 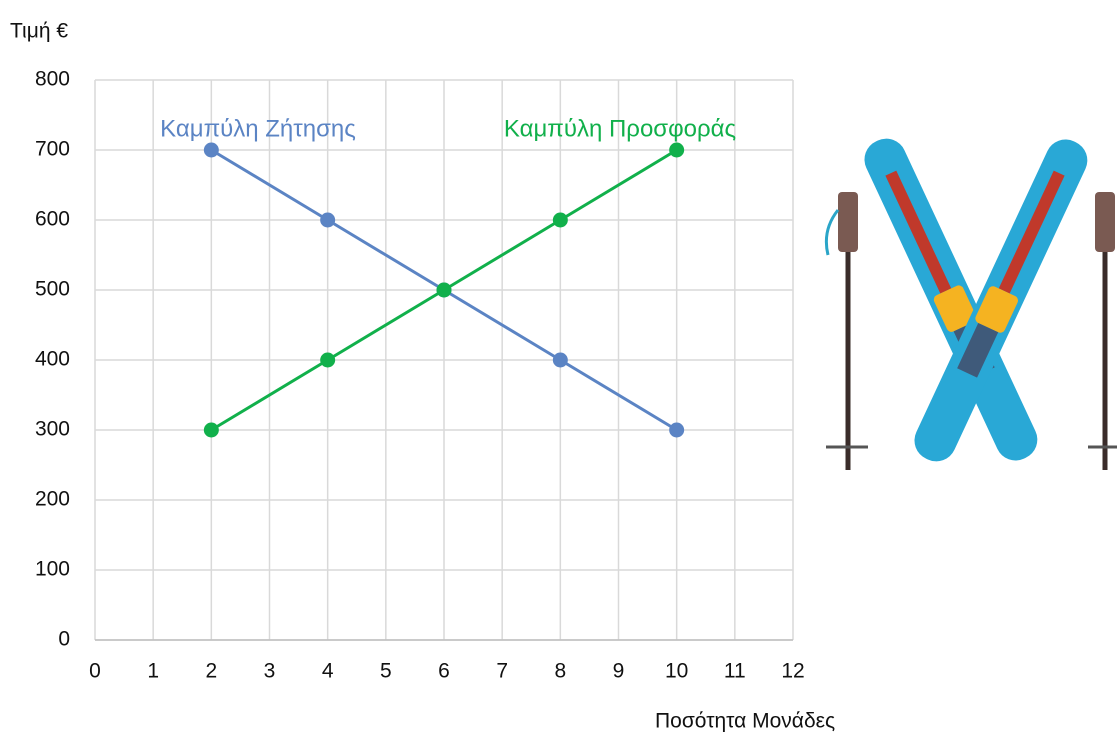 What do you see at coordinates (95, 671) in the screenshot?
I see `x-tick-label: 0` at bounding box center [95, 671].